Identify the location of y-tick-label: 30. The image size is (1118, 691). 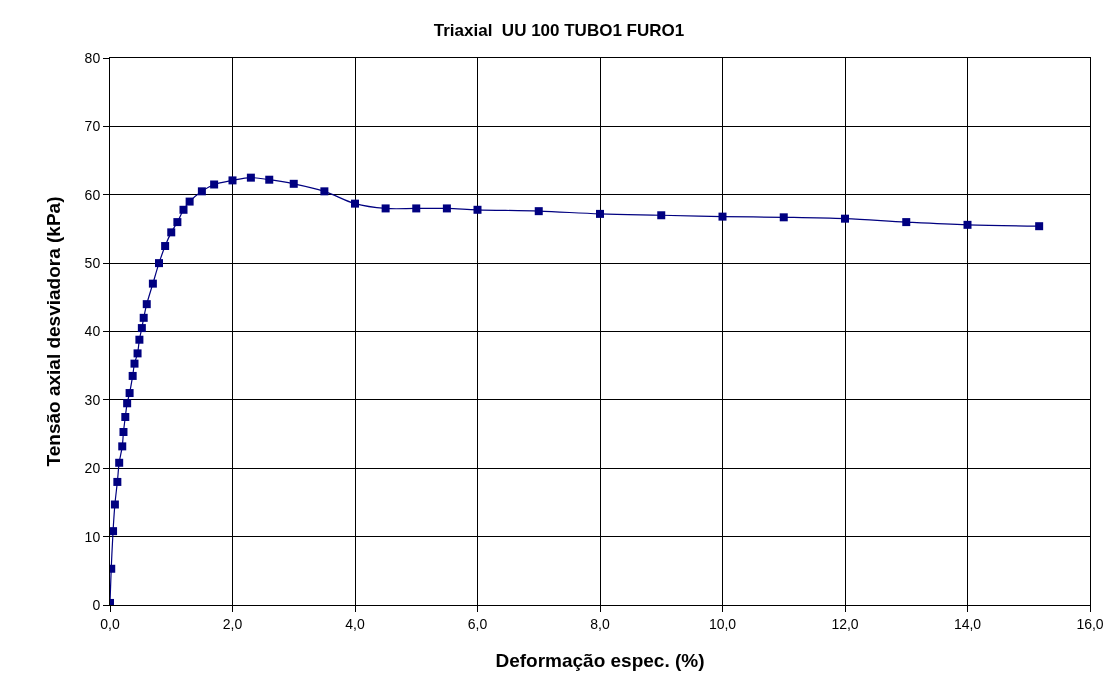
(92, 399).